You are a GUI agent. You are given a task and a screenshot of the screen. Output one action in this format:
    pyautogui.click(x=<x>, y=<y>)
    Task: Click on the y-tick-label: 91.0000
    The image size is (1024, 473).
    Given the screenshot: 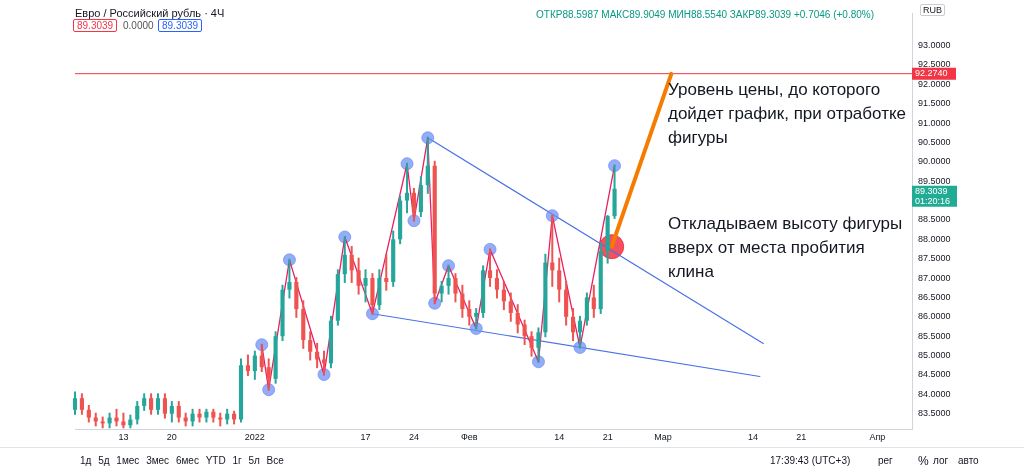 What is the action you would take?
    pyautogui.click(x=934, y=122)
    